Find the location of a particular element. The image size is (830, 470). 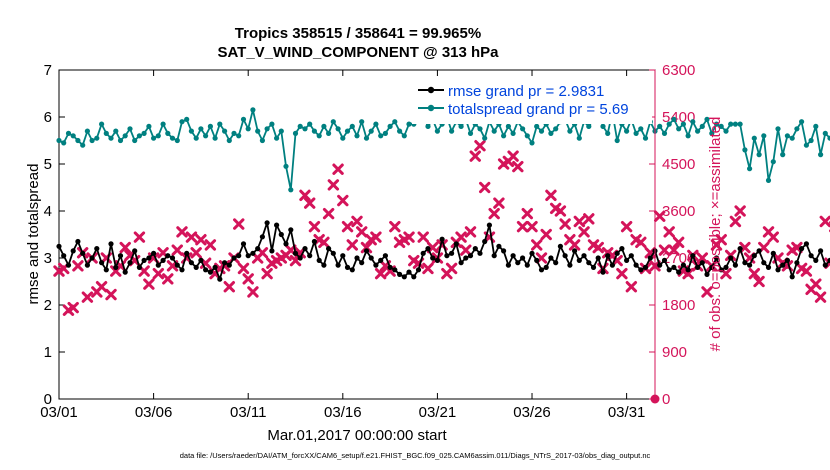

y-tick-label-left: 4 is located at coordinates (48, 211).